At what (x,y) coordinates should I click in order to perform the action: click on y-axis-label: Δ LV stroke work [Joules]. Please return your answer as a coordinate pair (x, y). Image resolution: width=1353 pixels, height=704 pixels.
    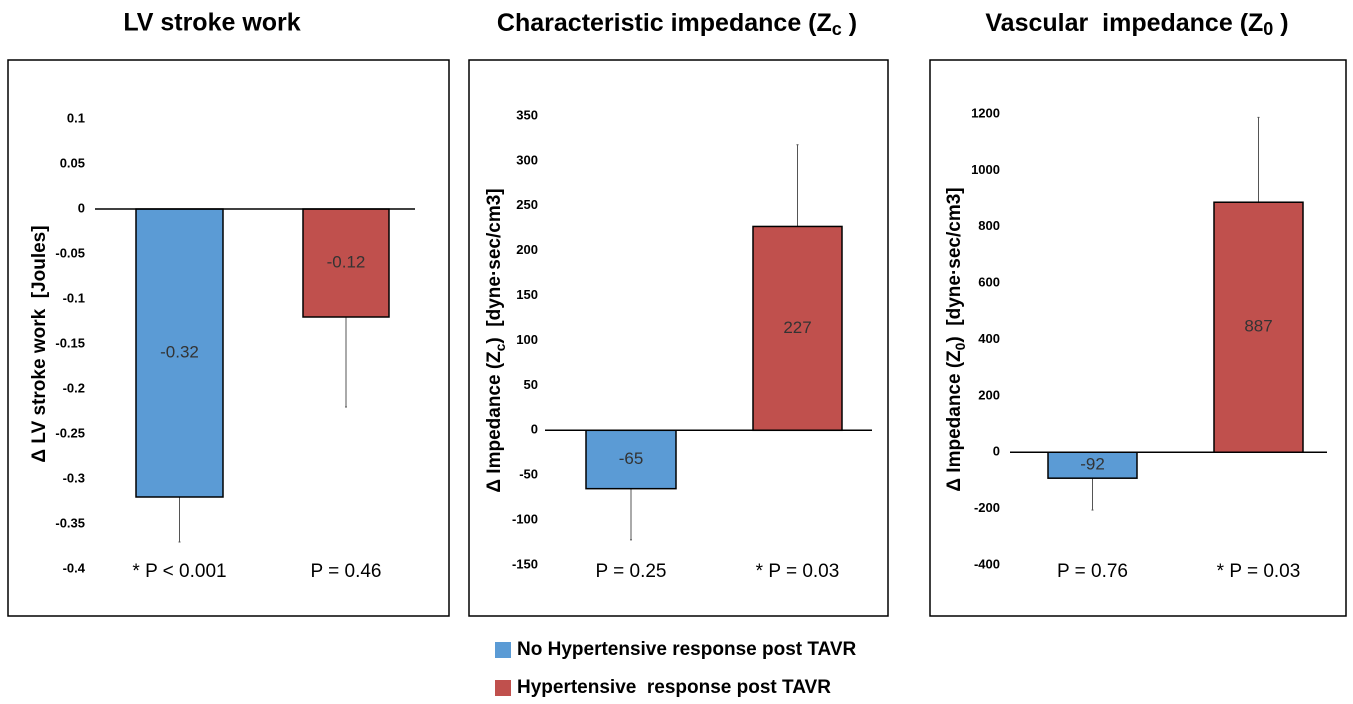
    Looking at the image, I should click on (39, 343).